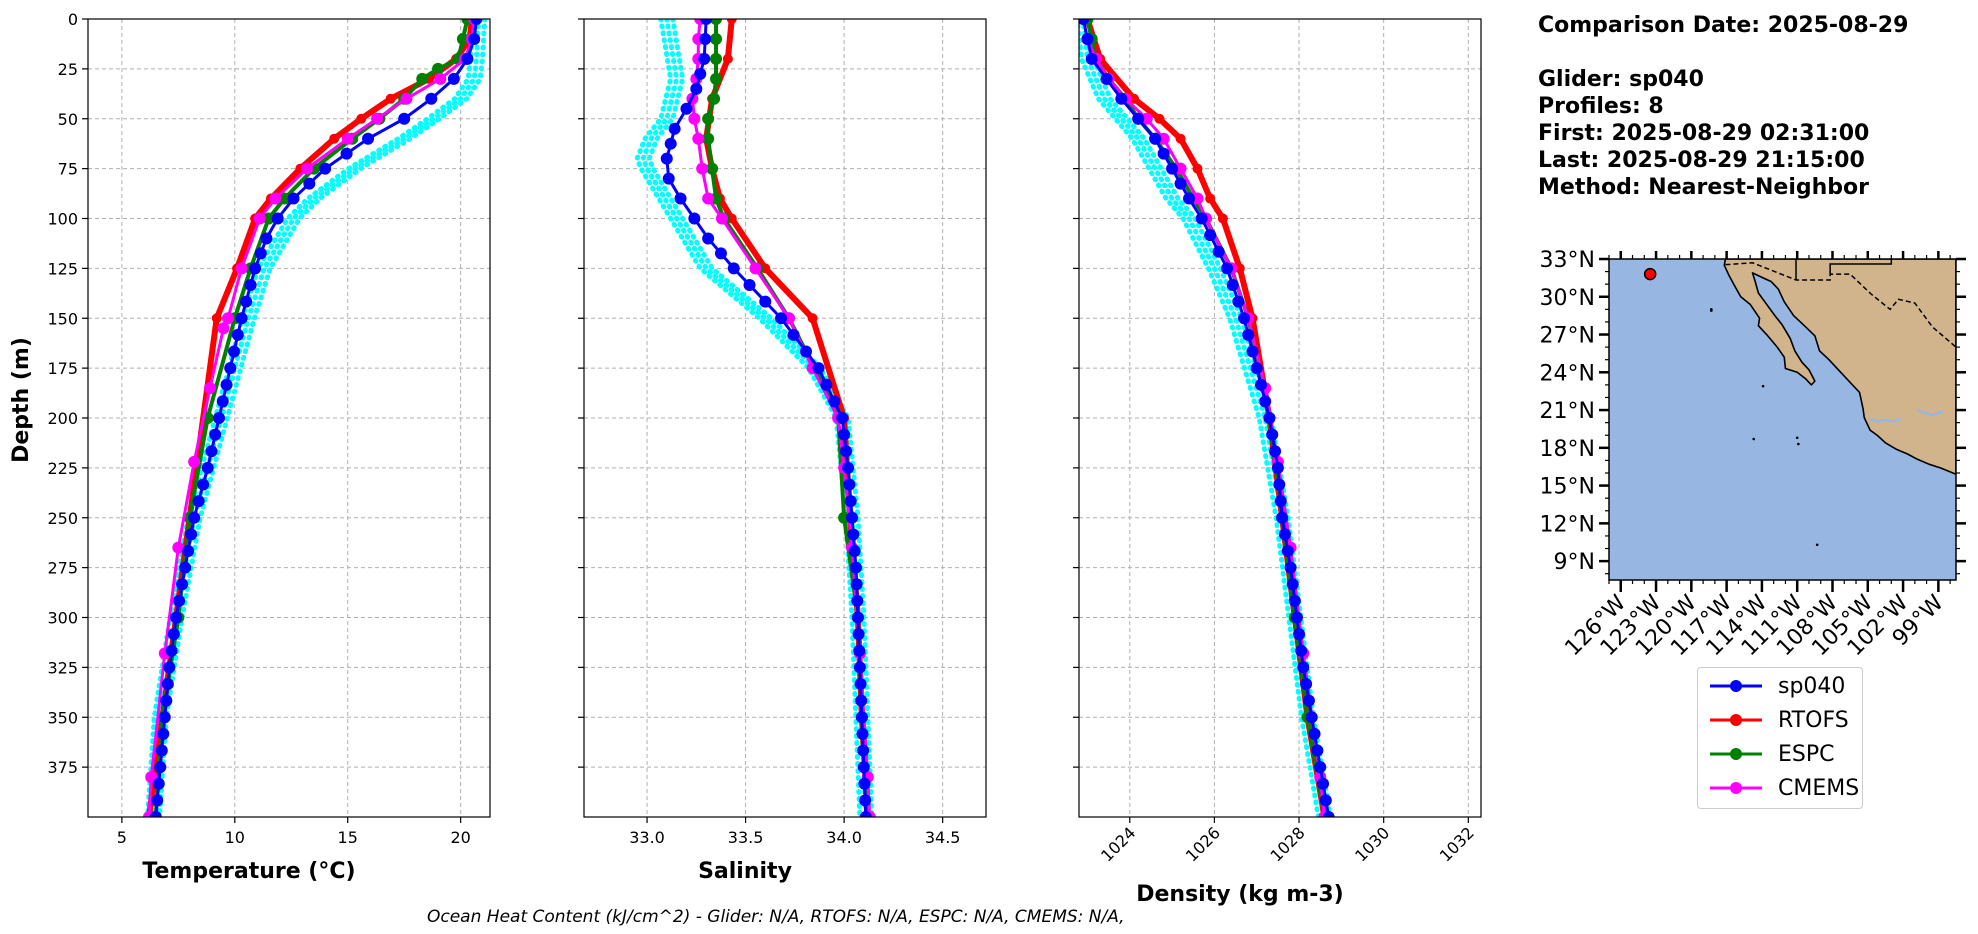  I want to click on x-tick-label: 1024, so click(1118, 844).